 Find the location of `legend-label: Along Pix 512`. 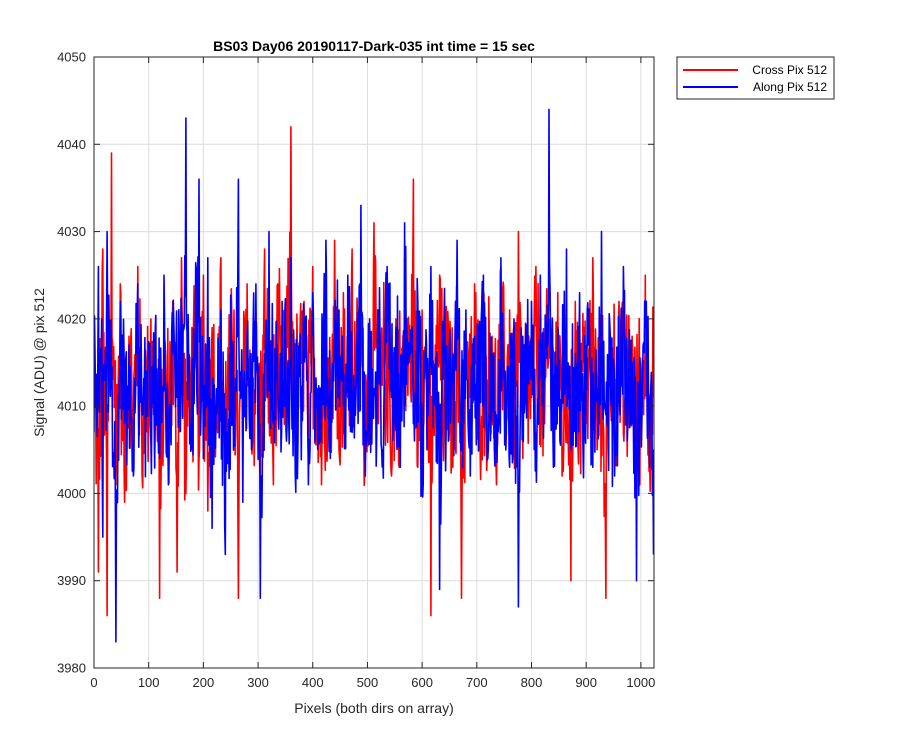

legend-label: Along Pix 512 is located at coordinates (790, 87).